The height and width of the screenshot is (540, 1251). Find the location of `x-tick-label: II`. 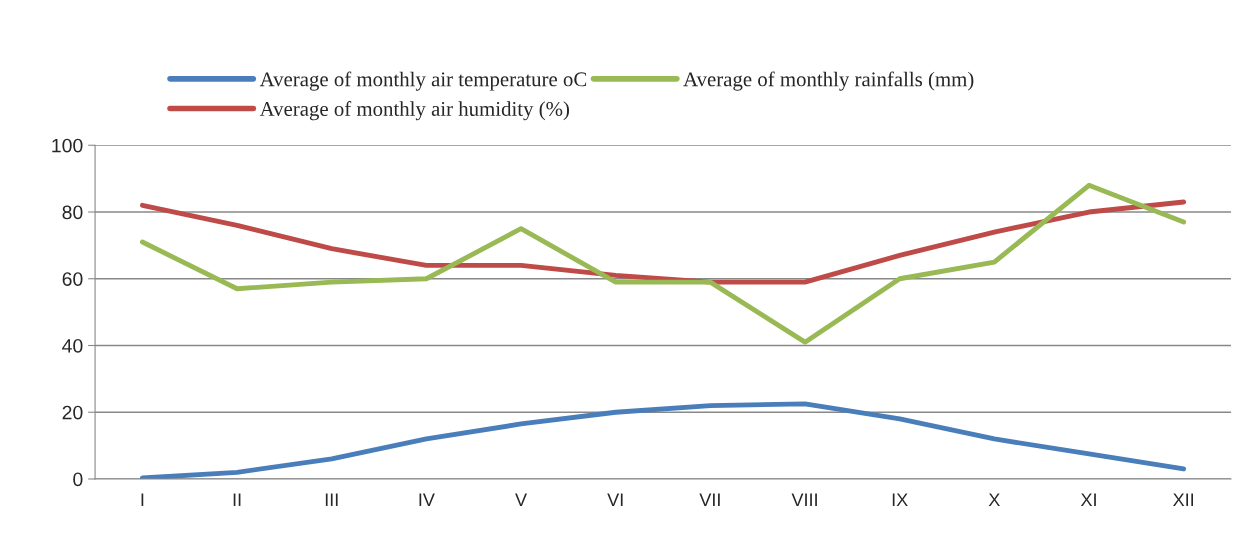

x-tick-label: II is located at coordinates (237, 499).